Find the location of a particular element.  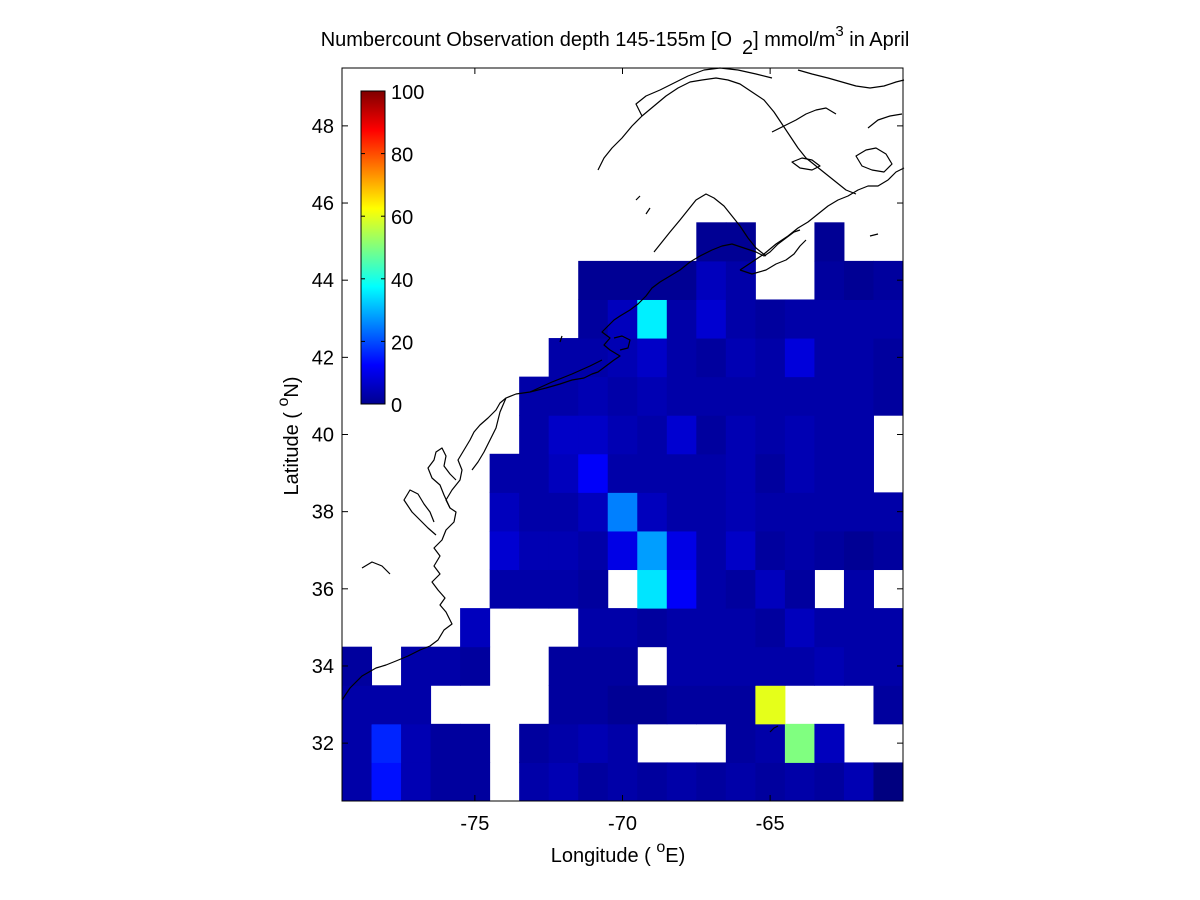

chart-title-suffix: in April is located at coordinates (877, 40).